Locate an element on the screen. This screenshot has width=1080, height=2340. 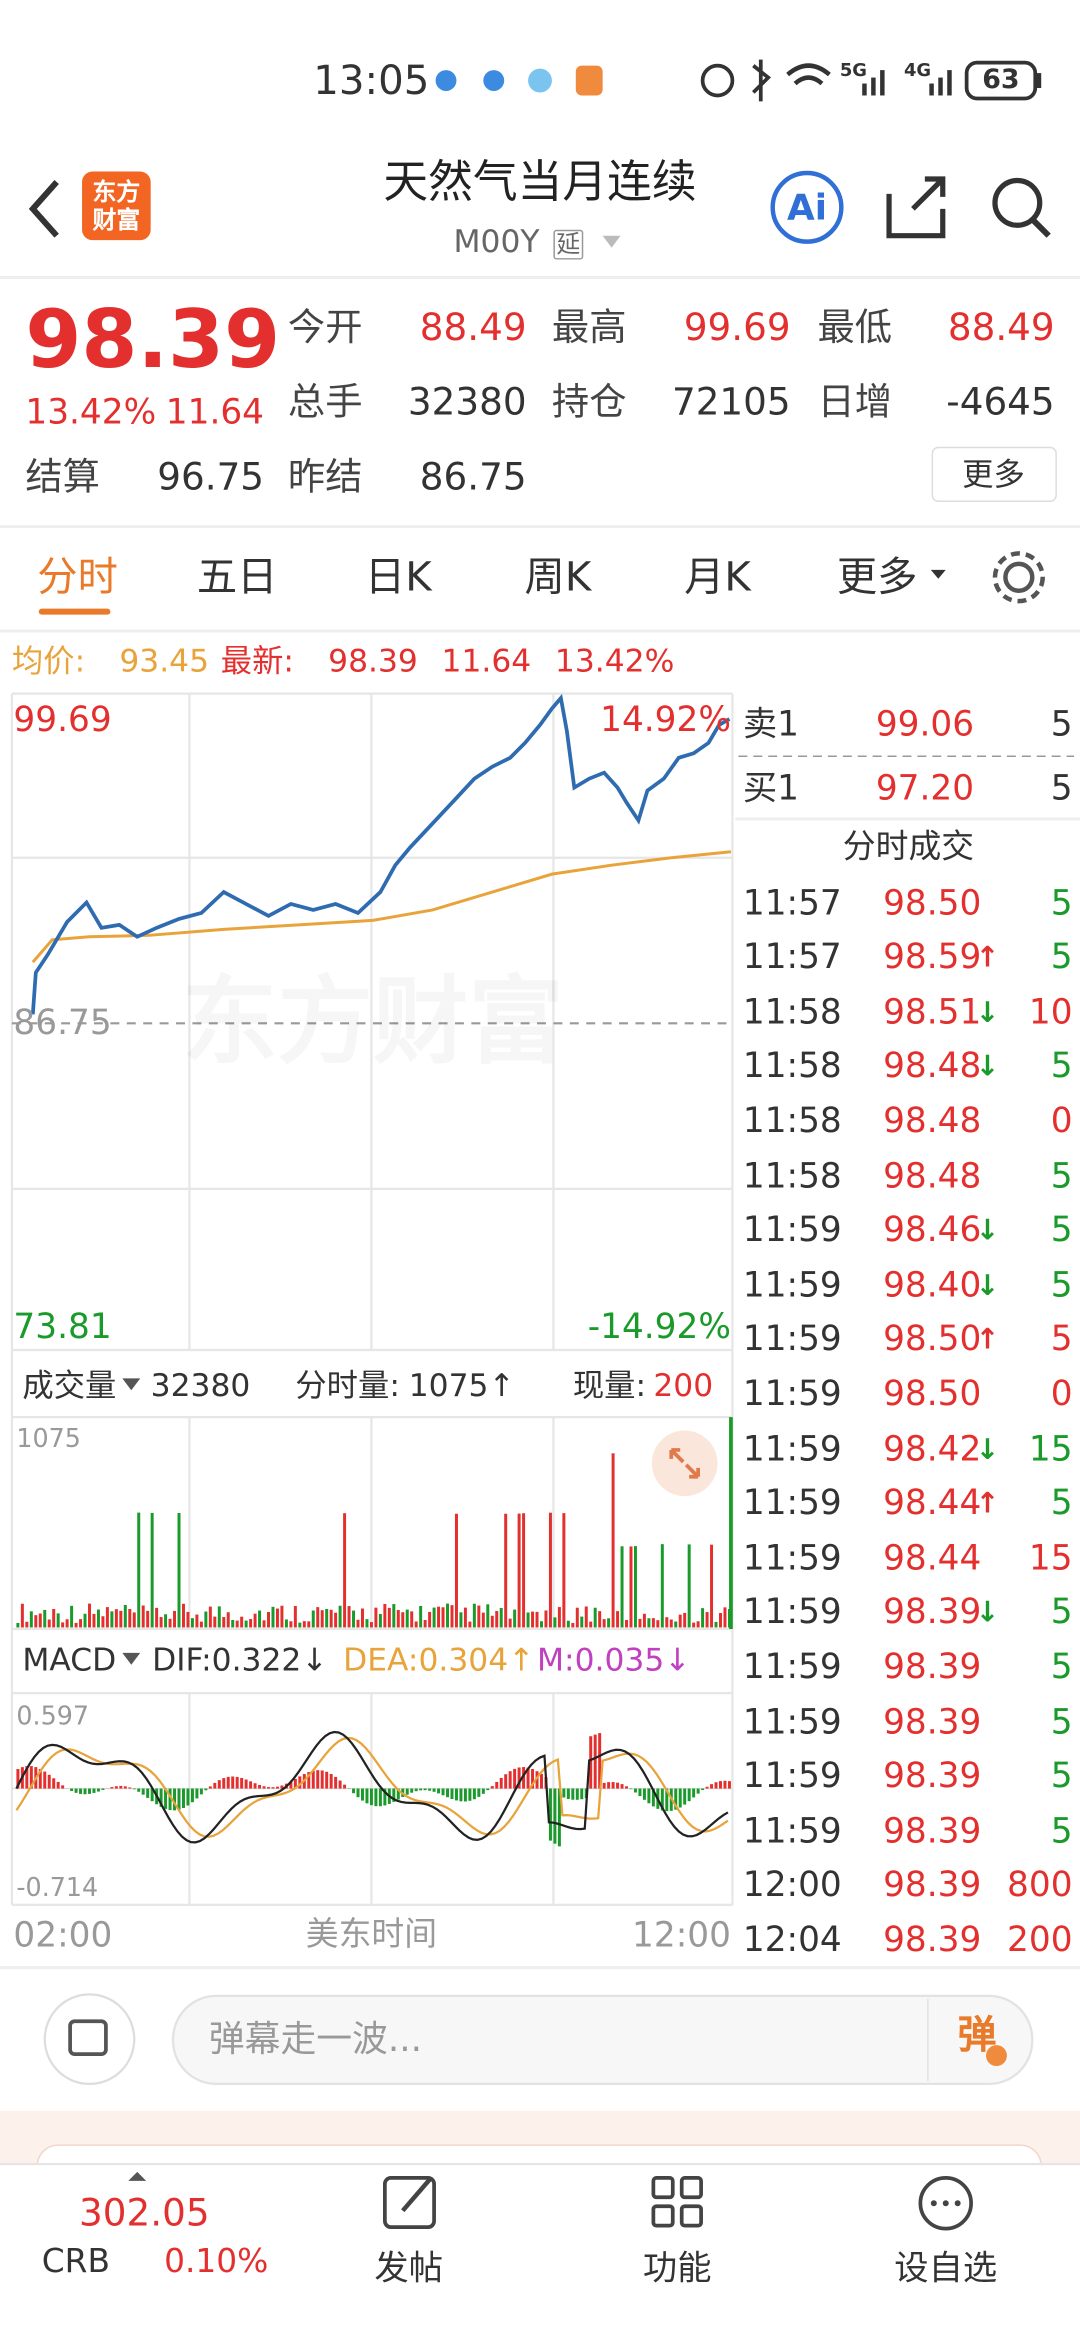
macd-selector: MACD is located at coordinates (69, 1659).